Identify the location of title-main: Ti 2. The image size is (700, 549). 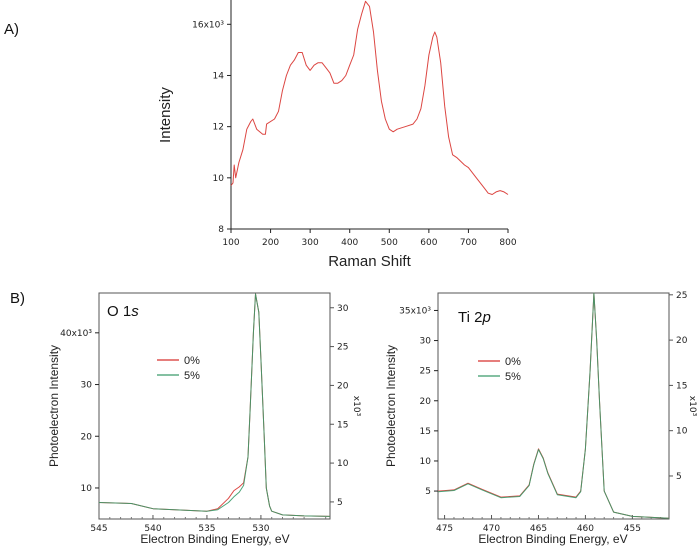
(470, 317).